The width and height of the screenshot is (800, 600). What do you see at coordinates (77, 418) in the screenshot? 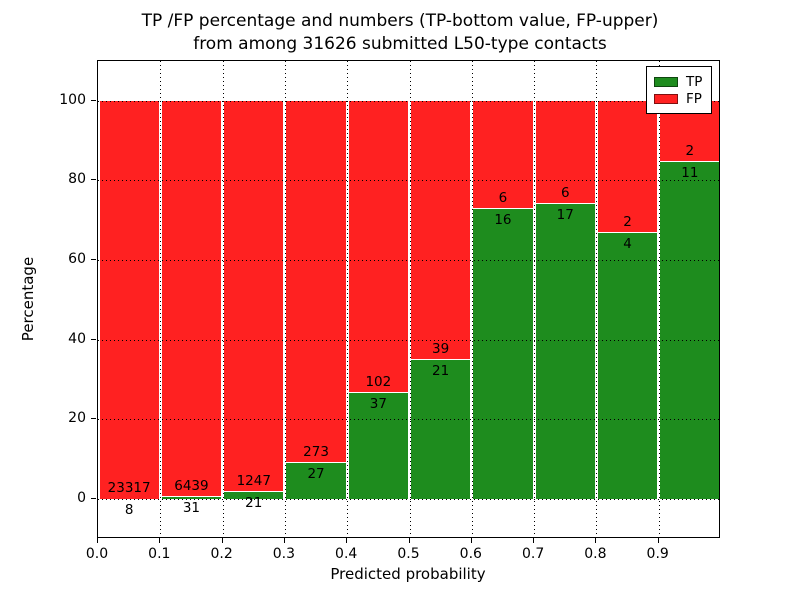
I see `y-tick-label: 20` at bounding box center [77, 418].